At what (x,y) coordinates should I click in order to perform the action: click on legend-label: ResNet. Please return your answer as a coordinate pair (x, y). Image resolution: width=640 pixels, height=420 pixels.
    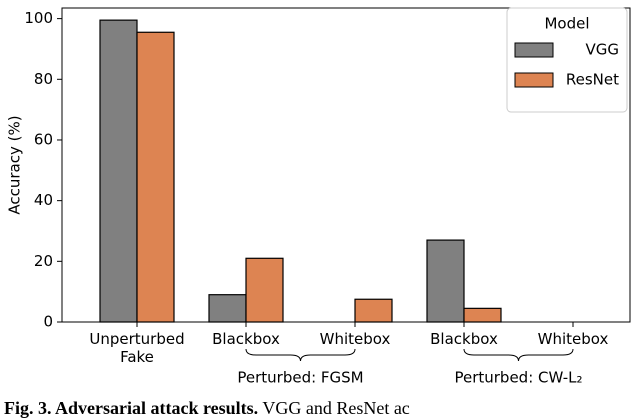
    Looking at the image, I should click on (592, 80).